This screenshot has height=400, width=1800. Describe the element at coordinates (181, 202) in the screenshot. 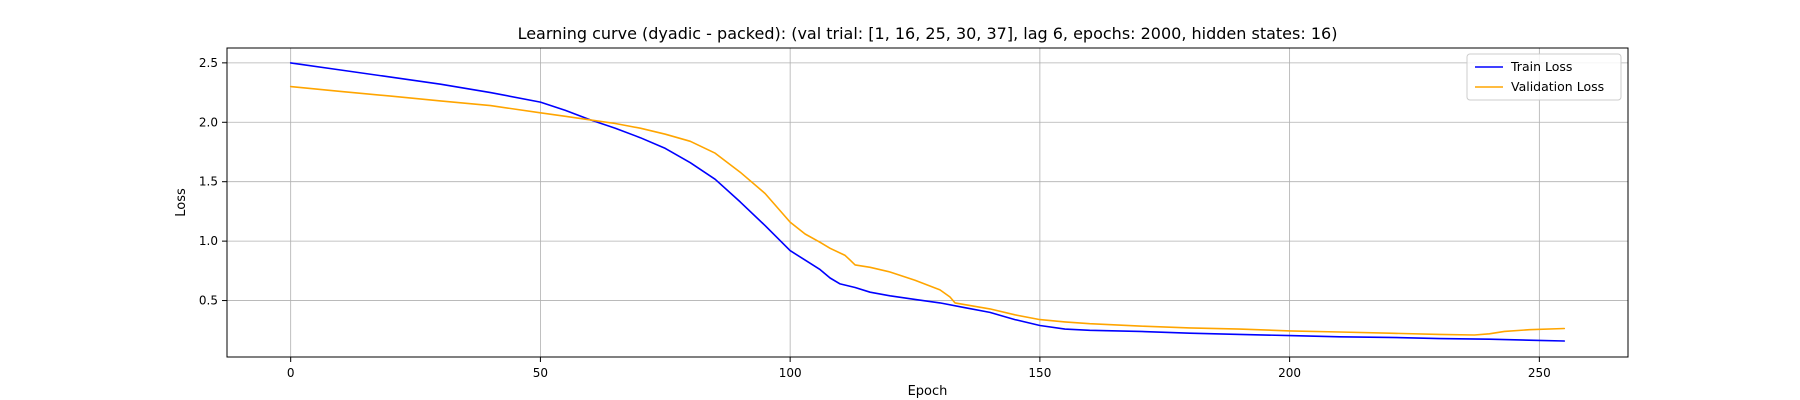

I see `y-axis-label: Loss` at that location.